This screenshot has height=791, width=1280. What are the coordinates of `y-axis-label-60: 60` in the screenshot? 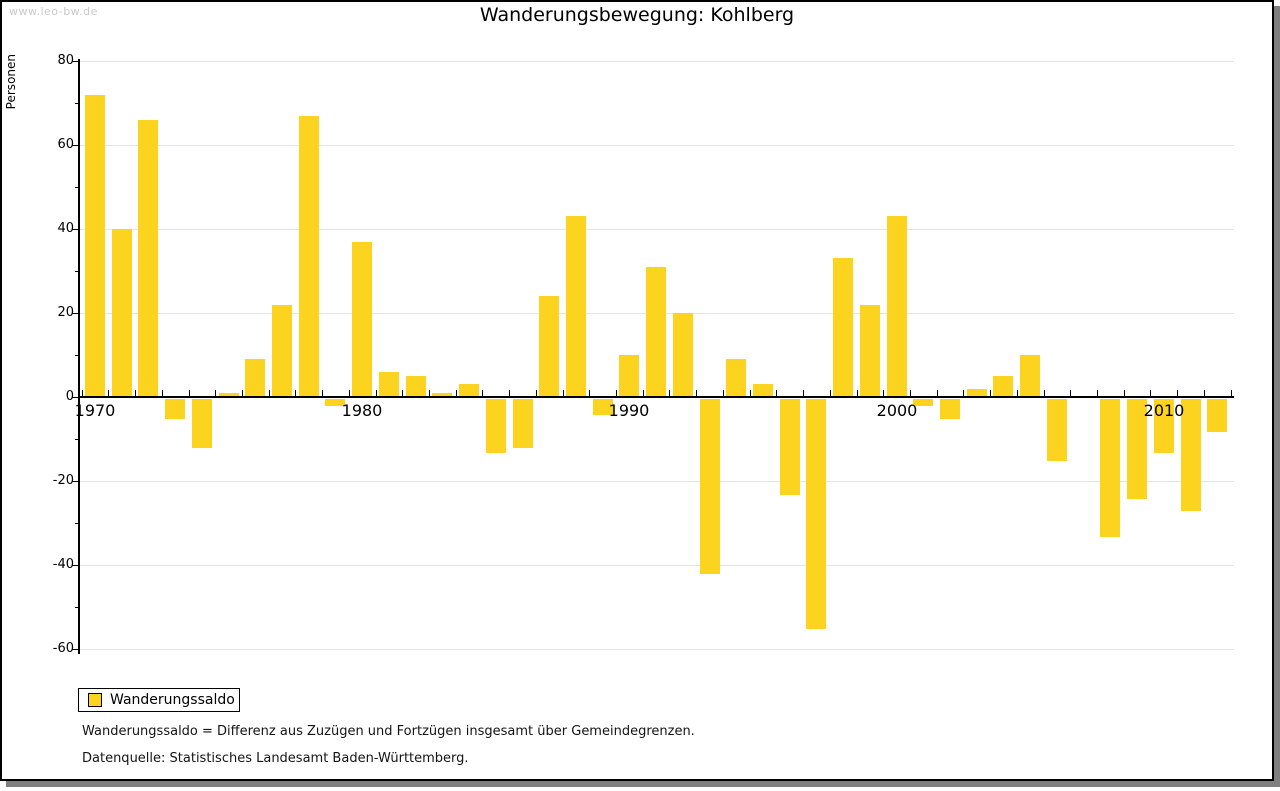 It's located at (65, 144).